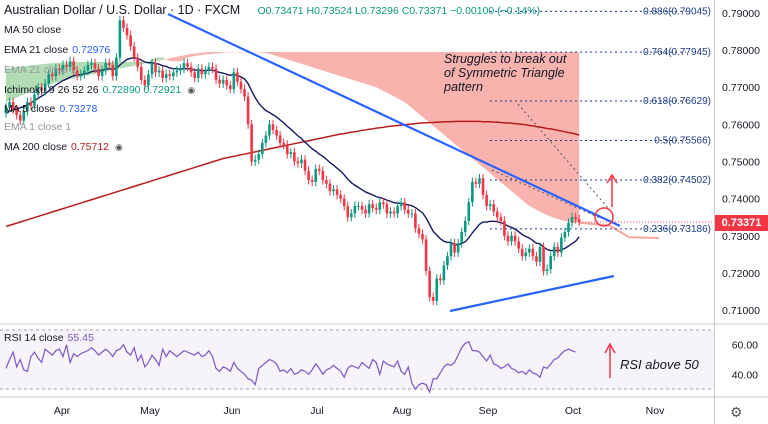 Image resolution: width=768 pixels, height=424 pixels. I want to click on indicator-row: Ichimoku 9 26 52 26 0.72890 0.72921 ◉, so click(99, 90).